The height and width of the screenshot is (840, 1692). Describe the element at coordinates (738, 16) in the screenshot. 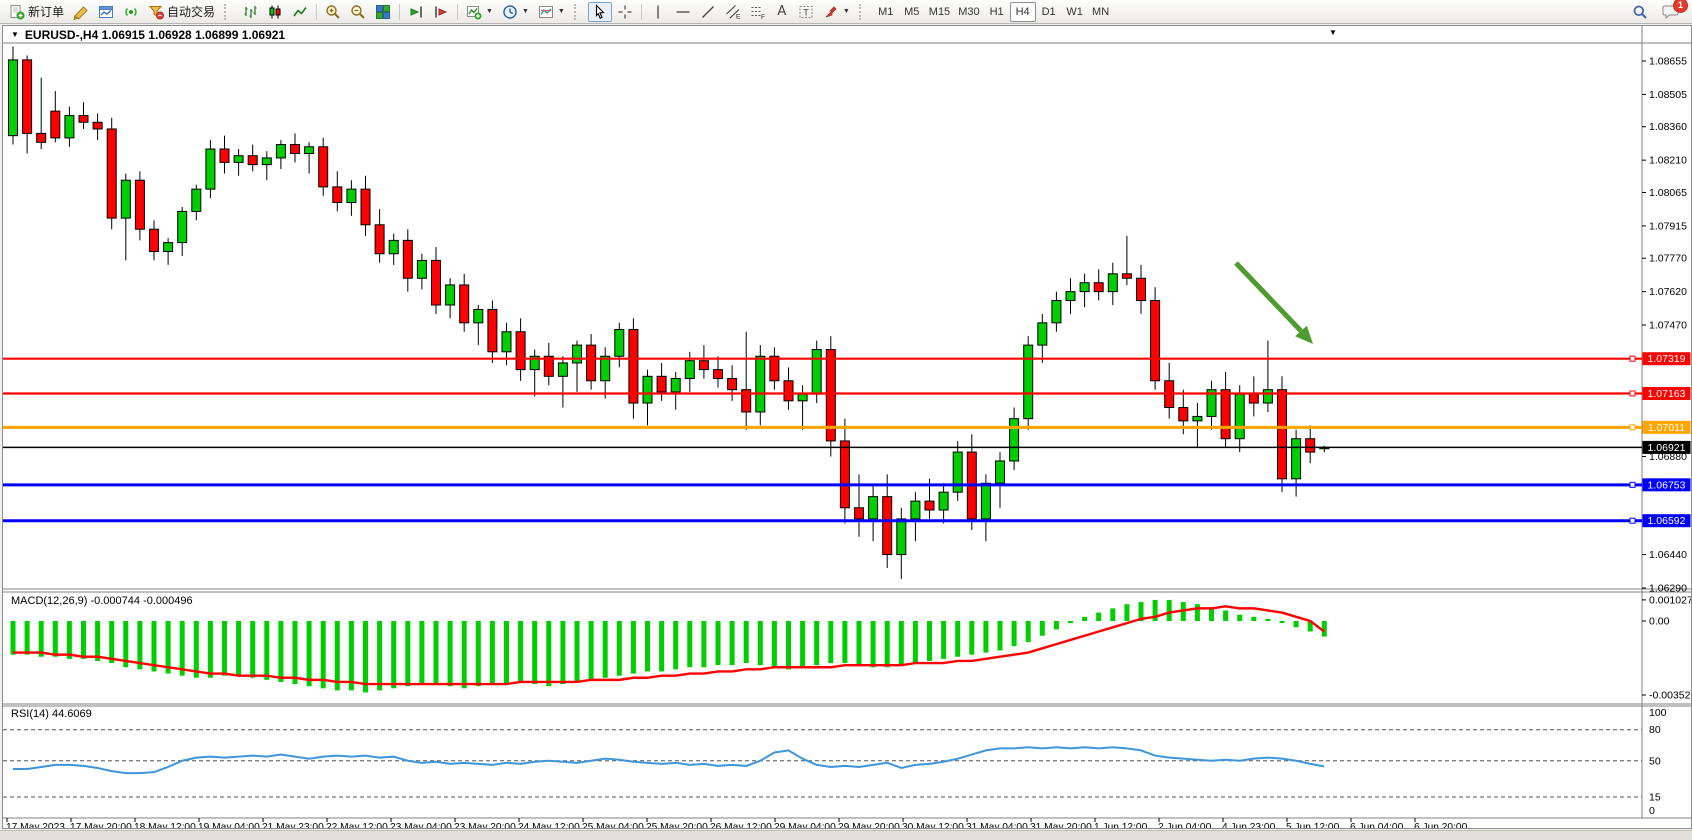

I see `svg-text: E` at that location.